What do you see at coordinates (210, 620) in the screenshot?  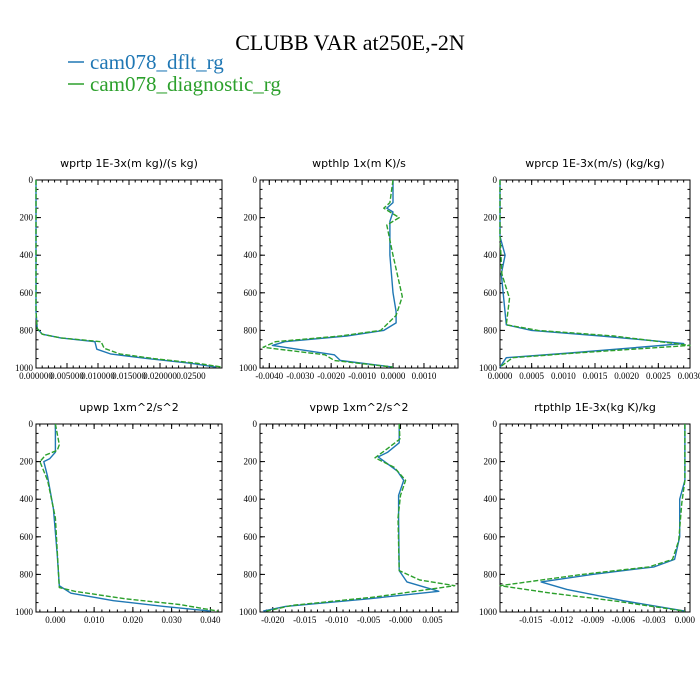 I see `x-tick-label: 0.040` at bounding box center [210, 620].